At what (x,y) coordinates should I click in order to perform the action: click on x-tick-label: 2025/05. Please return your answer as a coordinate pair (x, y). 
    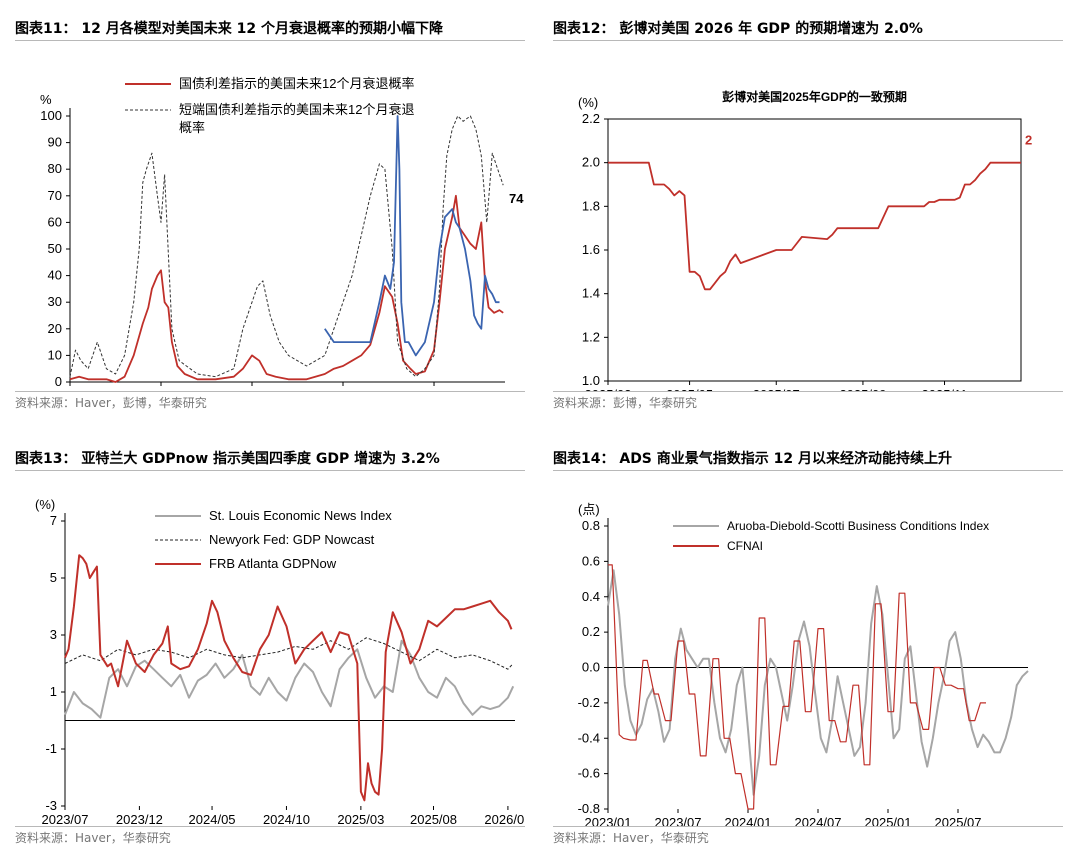
    Looking at the image, I should click on (689, 389).